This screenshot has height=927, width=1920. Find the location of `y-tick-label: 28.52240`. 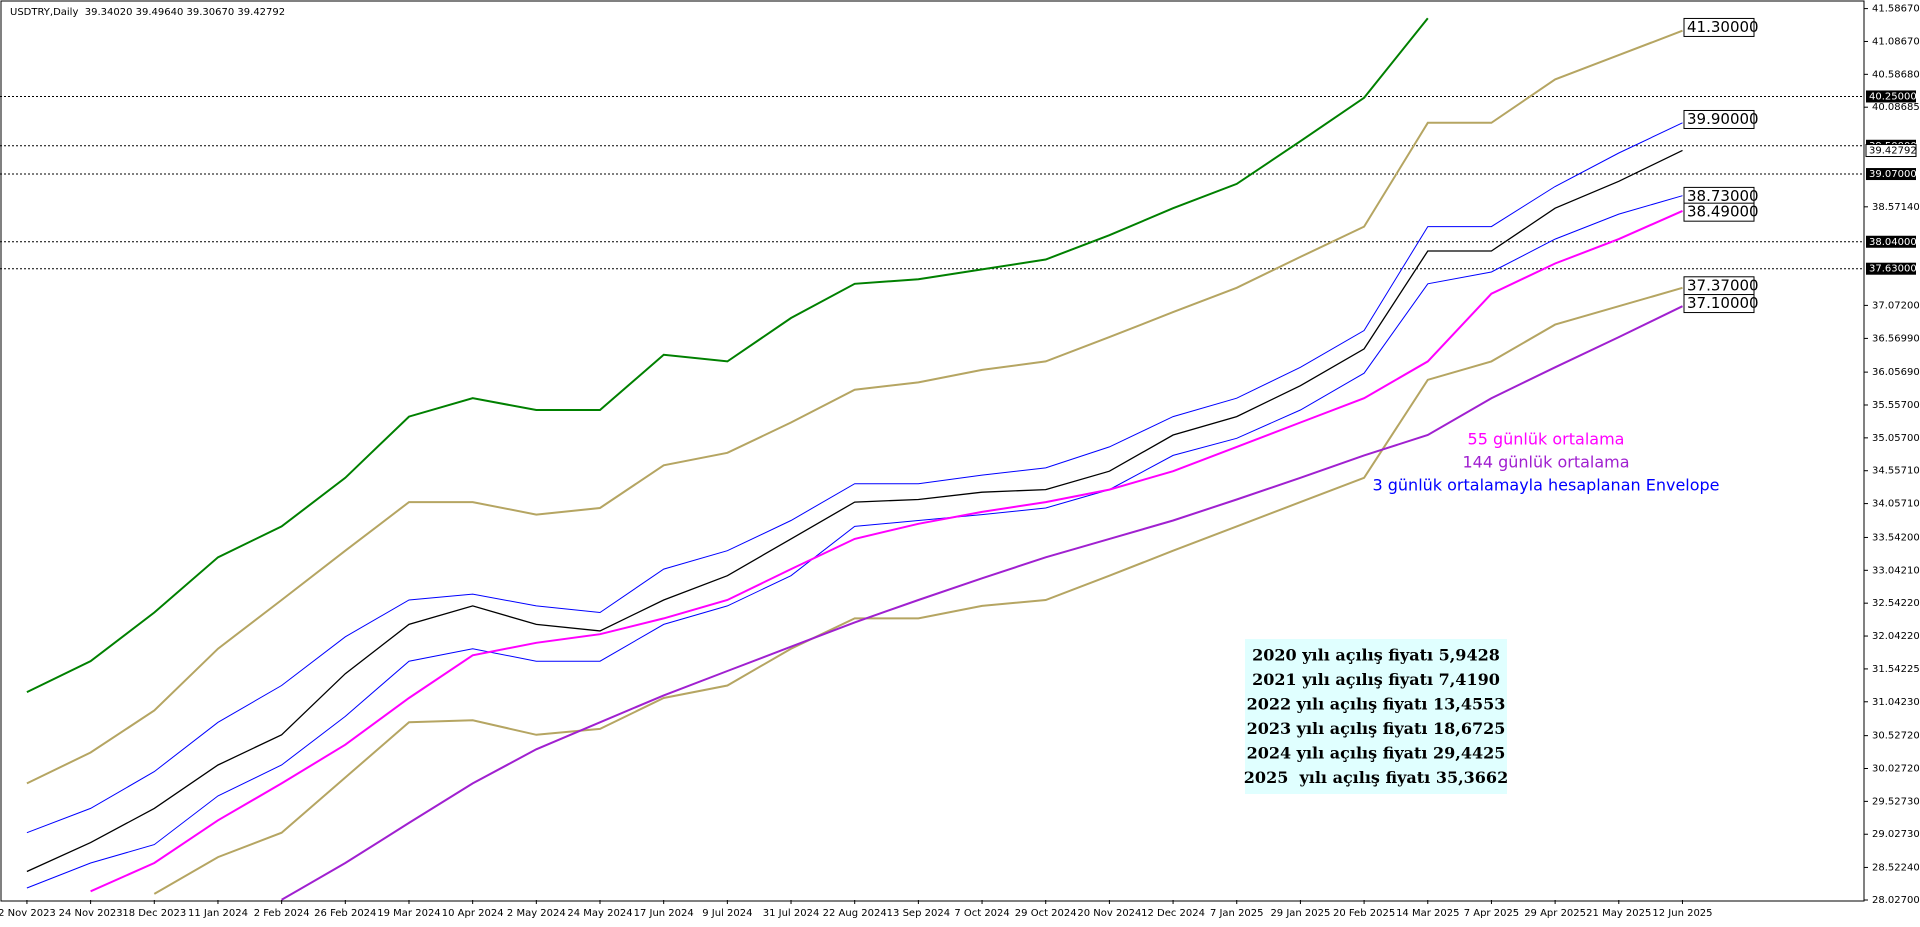

y-tick-label: 28.52240 is located at coordinates (1896, 867).